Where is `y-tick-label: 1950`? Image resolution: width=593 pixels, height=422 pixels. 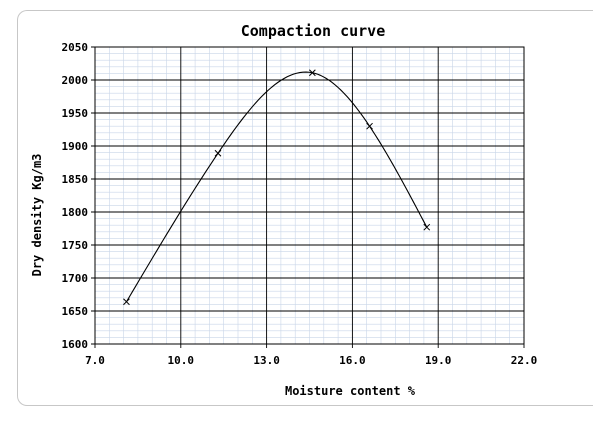
y-tick-label: 1950 is located at coordinates (75, 113).